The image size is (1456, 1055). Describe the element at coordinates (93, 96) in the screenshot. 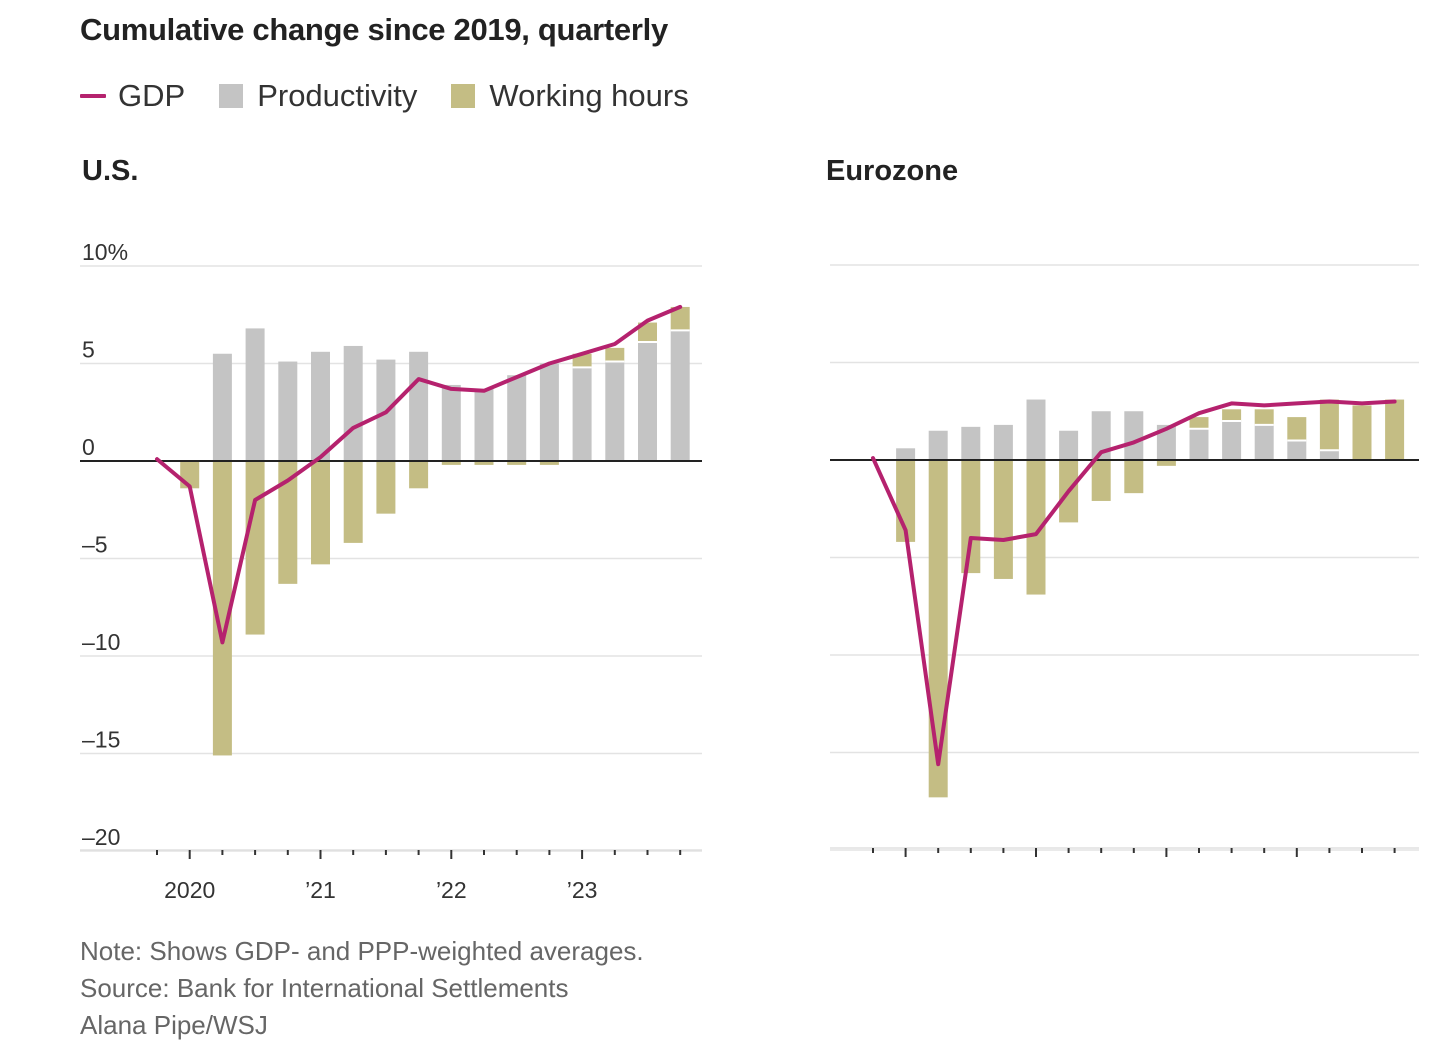

I see `legend-swatch-gdp` at that location.